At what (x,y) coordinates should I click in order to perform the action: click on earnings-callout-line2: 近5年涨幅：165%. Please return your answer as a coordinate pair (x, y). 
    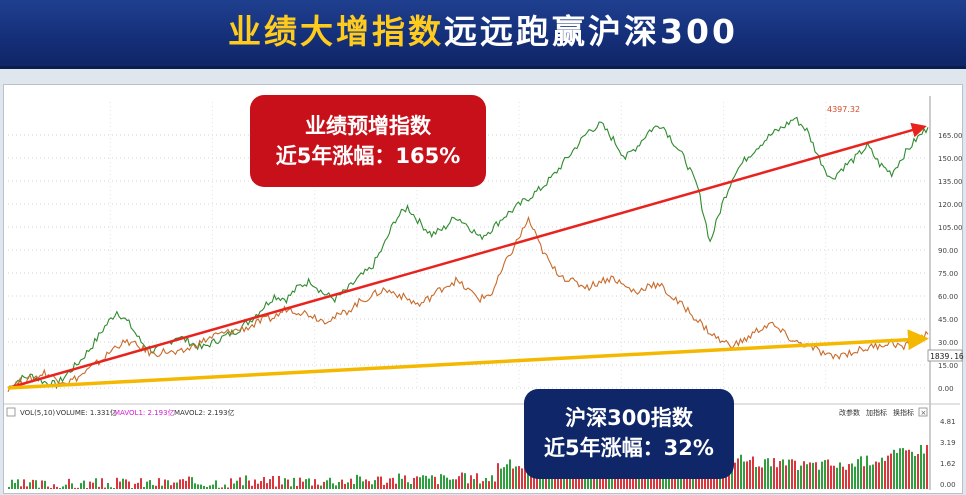
    Looking at the image, I should click on (368, 156).